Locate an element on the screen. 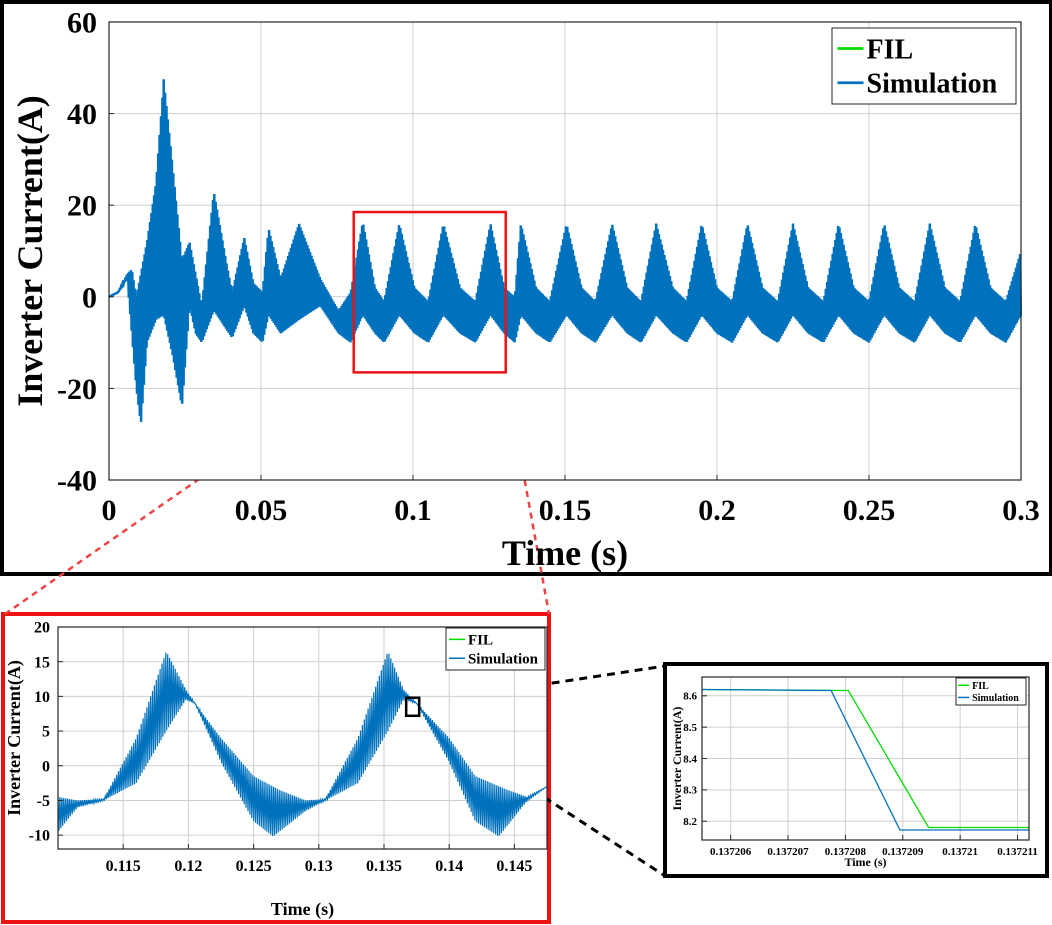  zoom-axes-box is located at coordinates (302, 738).